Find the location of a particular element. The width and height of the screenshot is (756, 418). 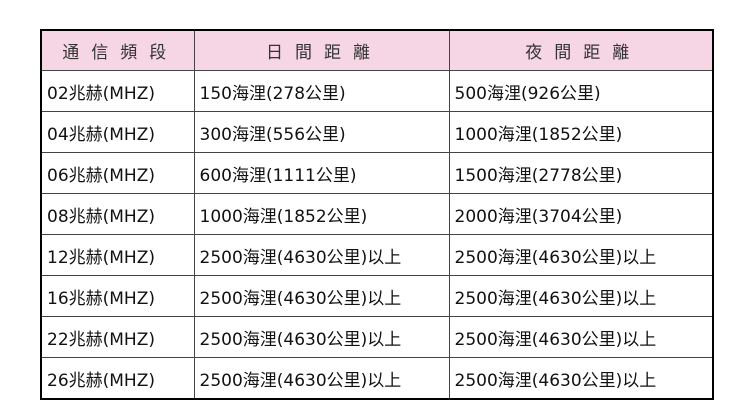

day-range-cell: 600海浬(1111公里) is located at coordinates (321, 173).